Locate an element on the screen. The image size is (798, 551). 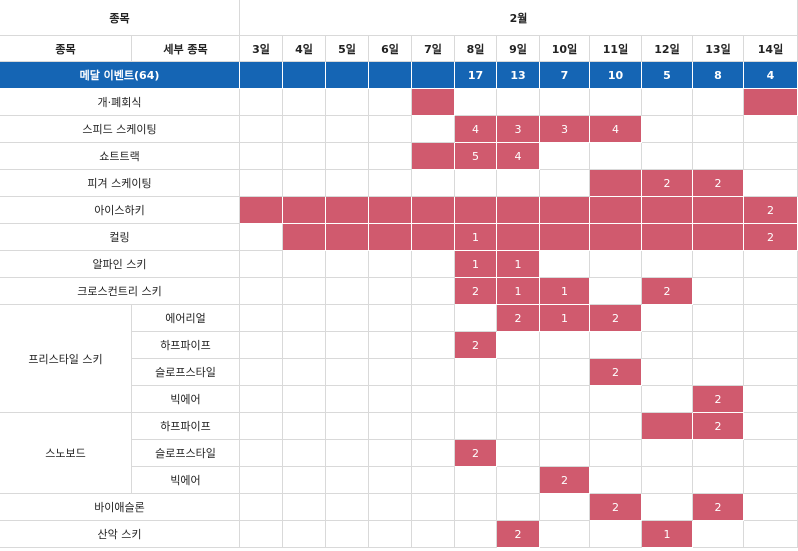
sport-group-label: 스노보드 is located at coordinates (66, 453).